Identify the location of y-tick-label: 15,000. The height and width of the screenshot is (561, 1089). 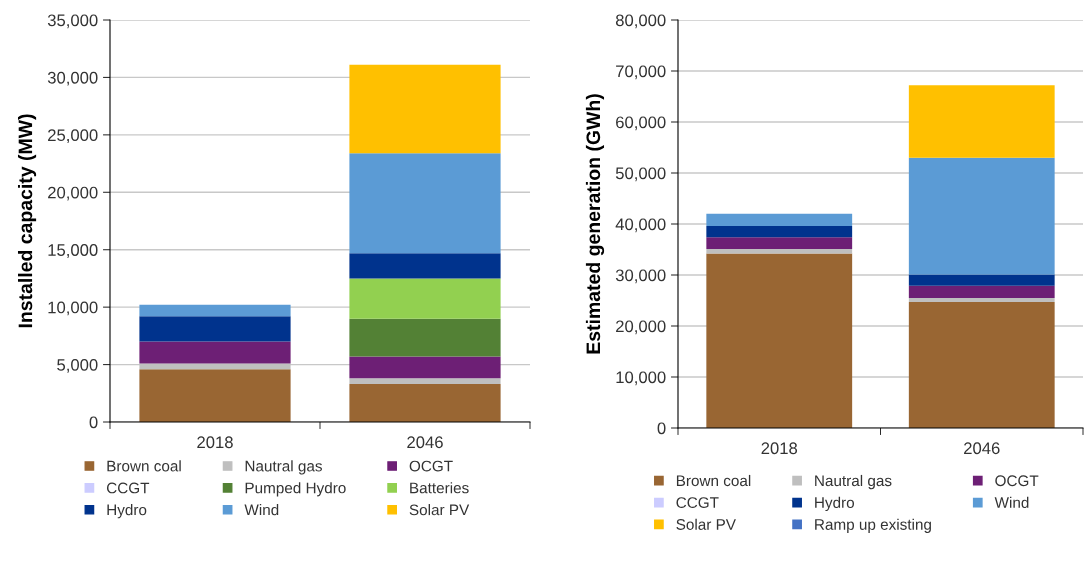
(73, 251).